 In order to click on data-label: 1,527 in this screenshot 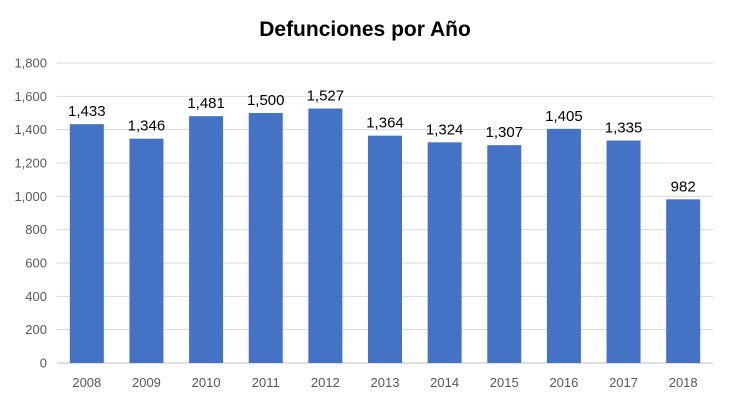, I will do `click(326, 96)`.